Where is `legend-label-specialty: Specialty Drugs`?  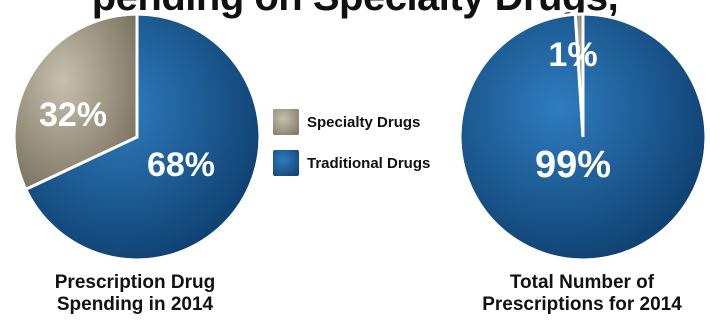 legend-label-specialty: Specialty Drugs is located at coordinates (364, 122).